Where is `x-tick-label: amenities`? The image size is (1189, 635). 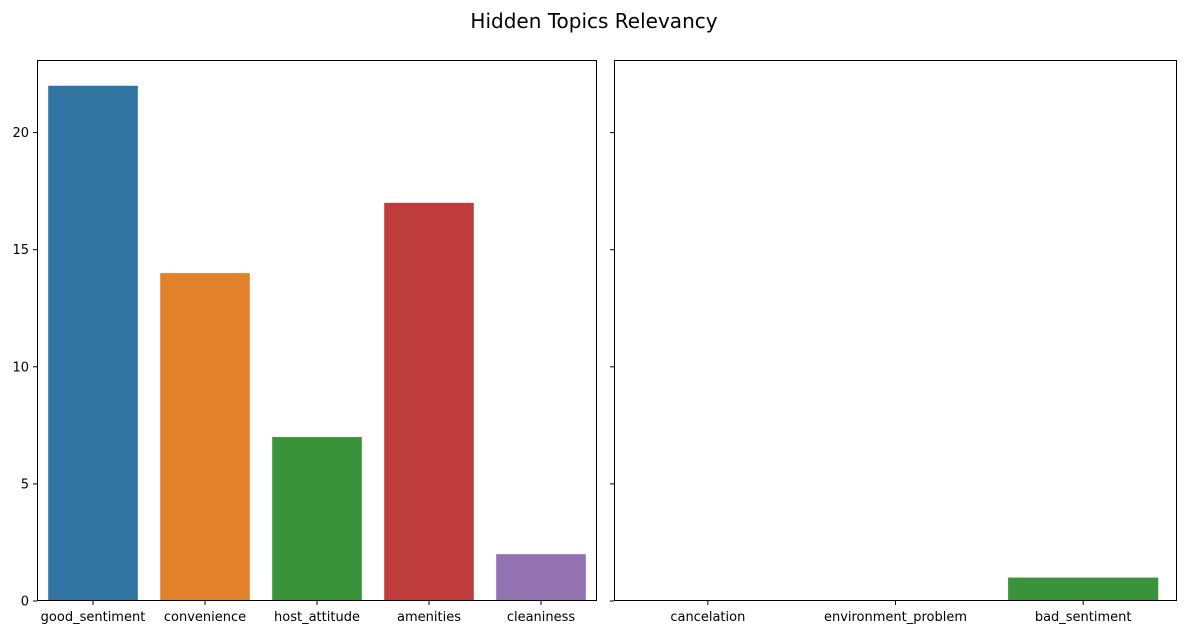
x-tick-label: amenities is located at coordinates (429, 617).